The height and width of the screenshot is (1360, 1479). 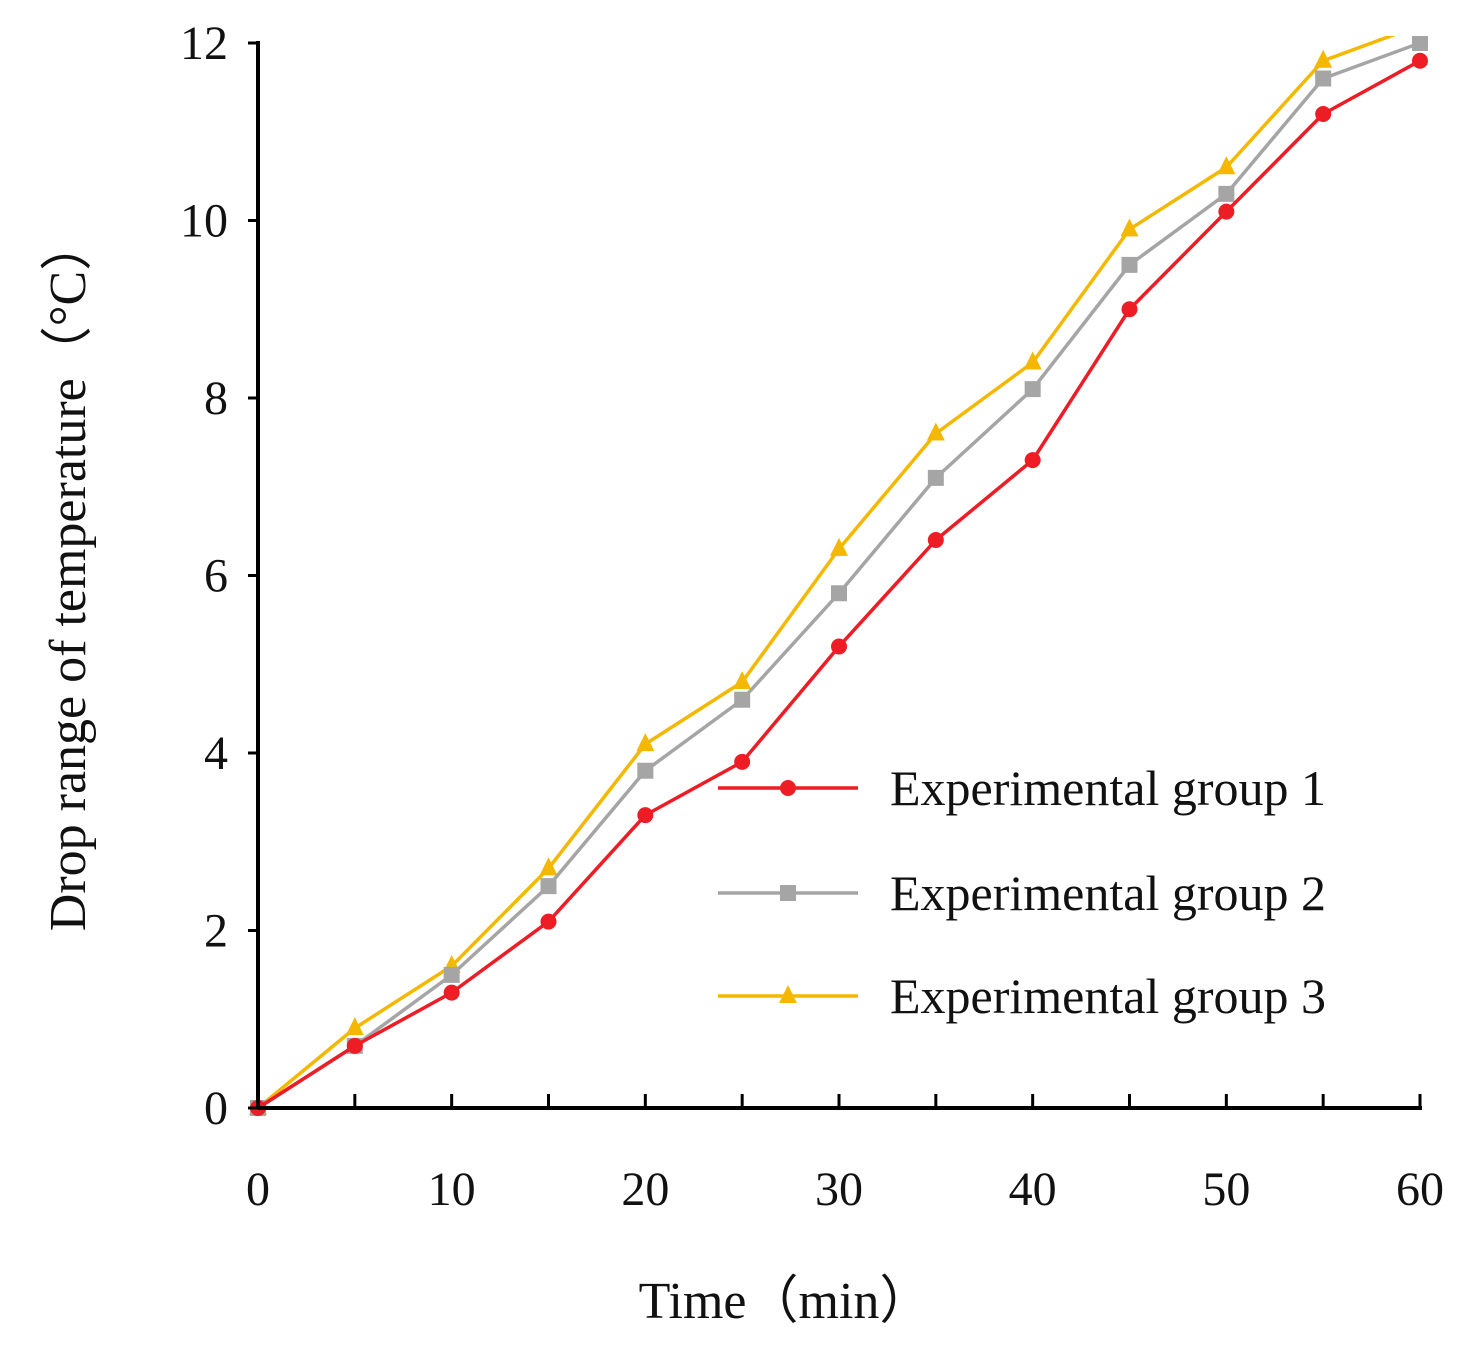 I want to click on x-tick-label: 30, so click(x=839, y=1189).